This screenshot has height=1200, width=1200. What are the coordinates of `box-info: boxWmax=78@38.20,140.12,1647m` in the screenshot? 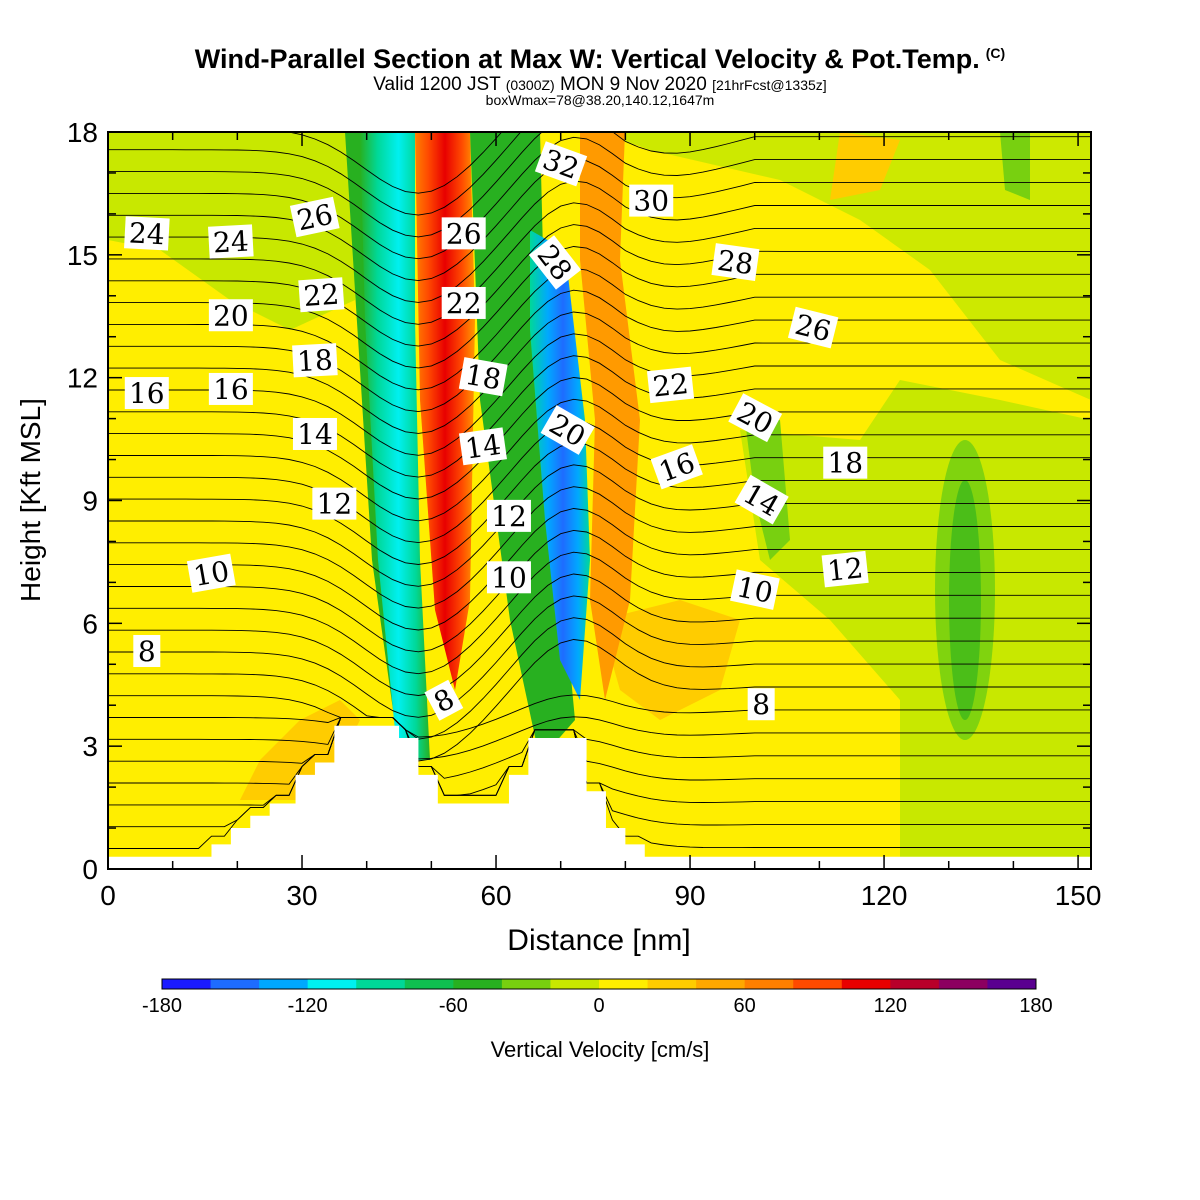 It's located at (600, 100).